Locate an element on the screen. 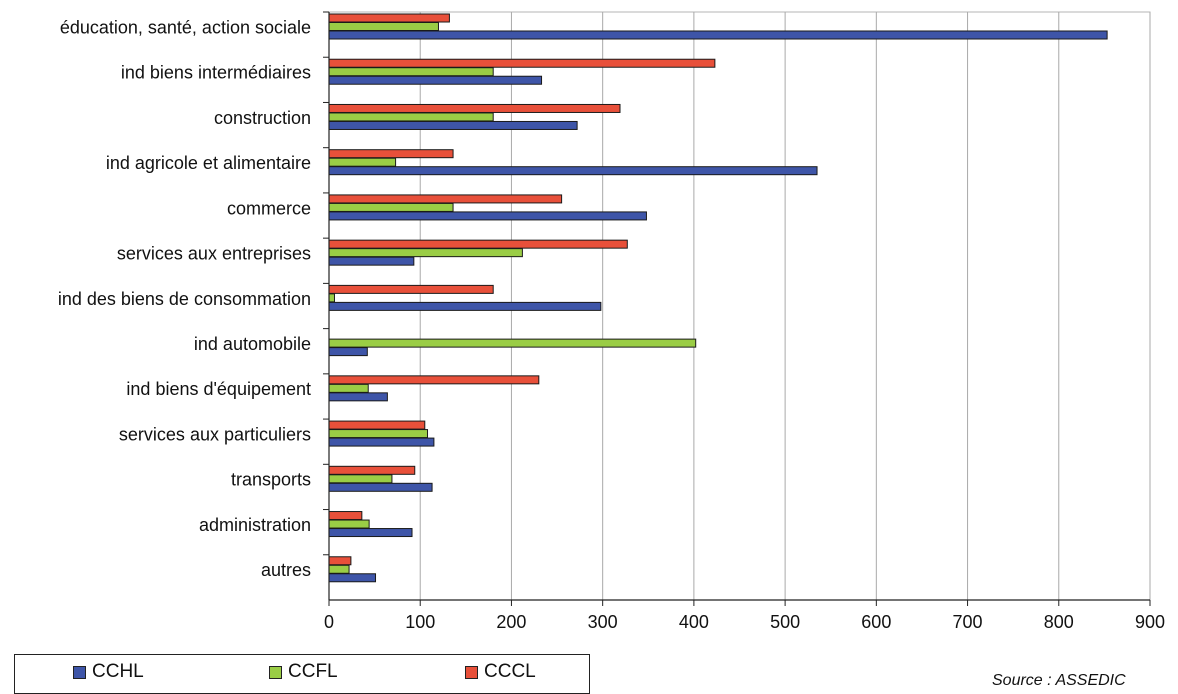  category-label-10: transports is located at coordinates (271, 480).